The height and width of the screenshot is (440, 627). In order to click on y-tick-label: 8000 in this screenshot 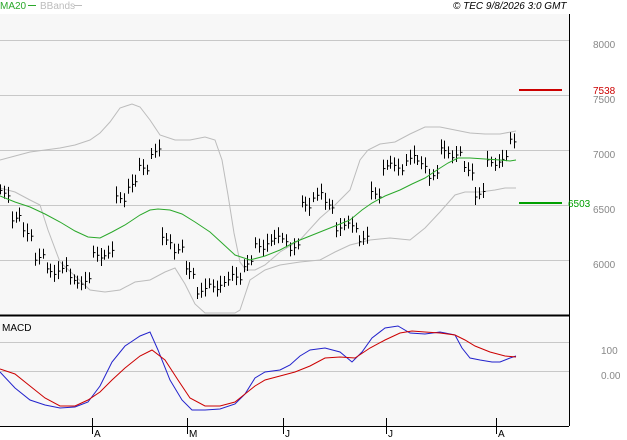, I will do `click(604, 45)`.